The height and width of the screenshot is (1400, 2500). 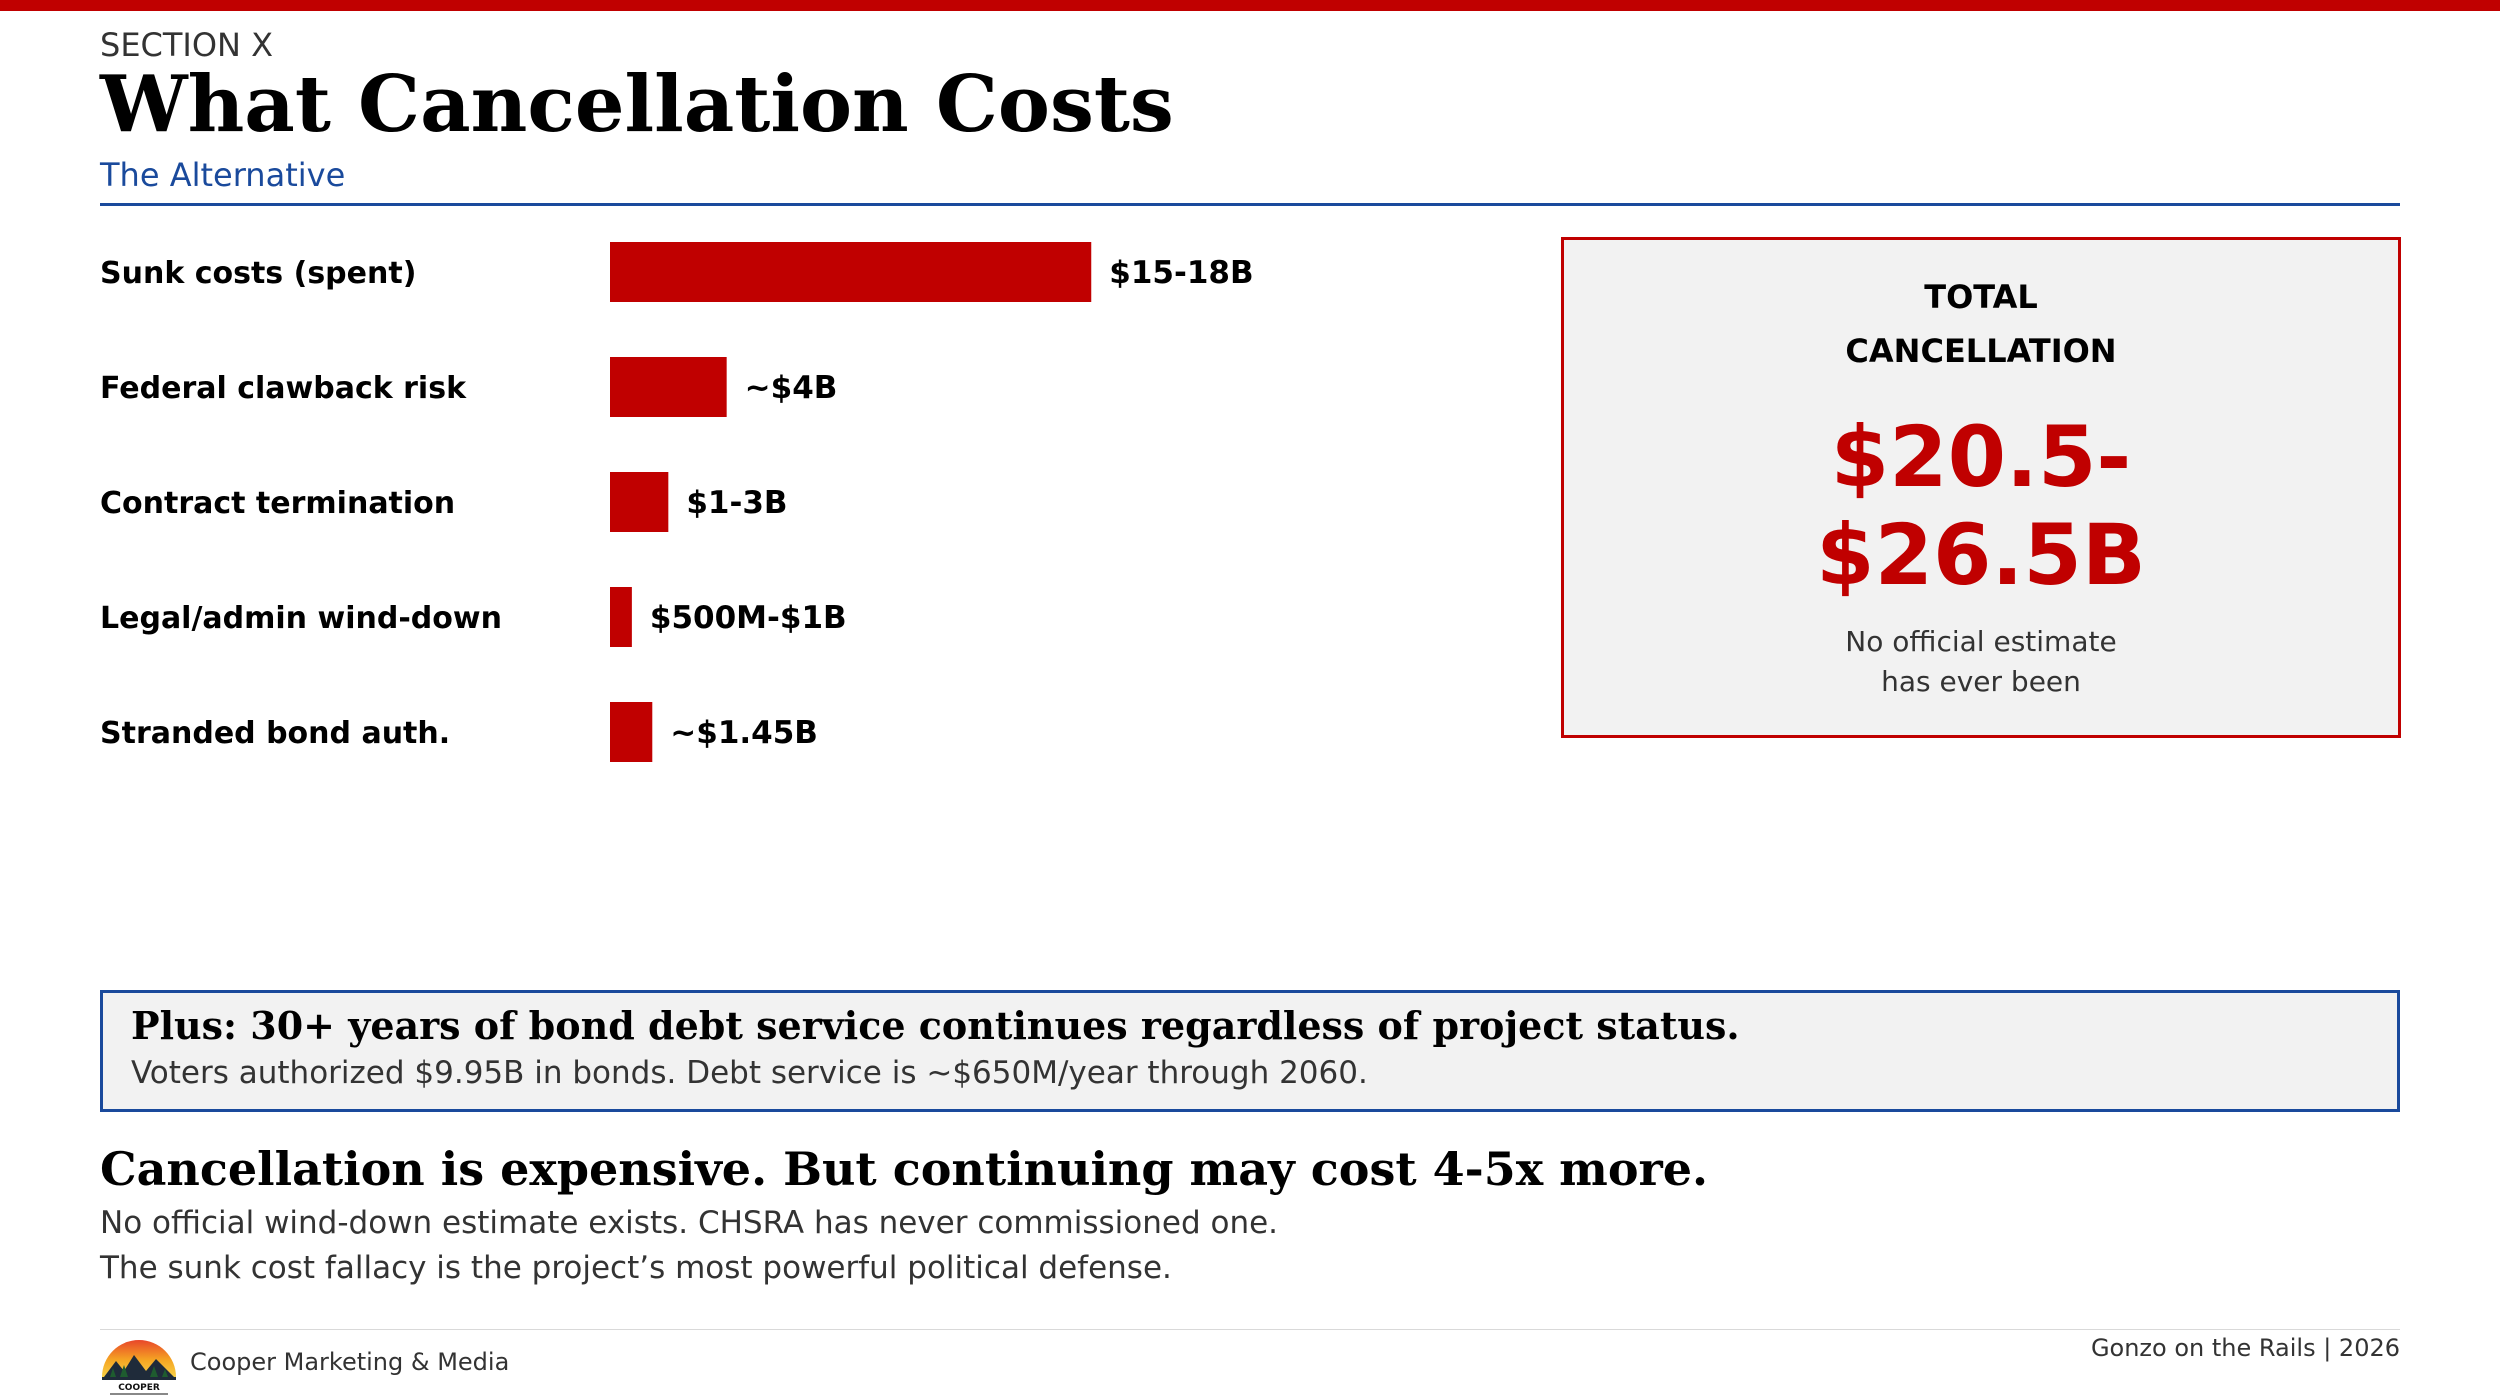 I want to click on bar-category-label: Contract termination, so click(x=277, y=503).